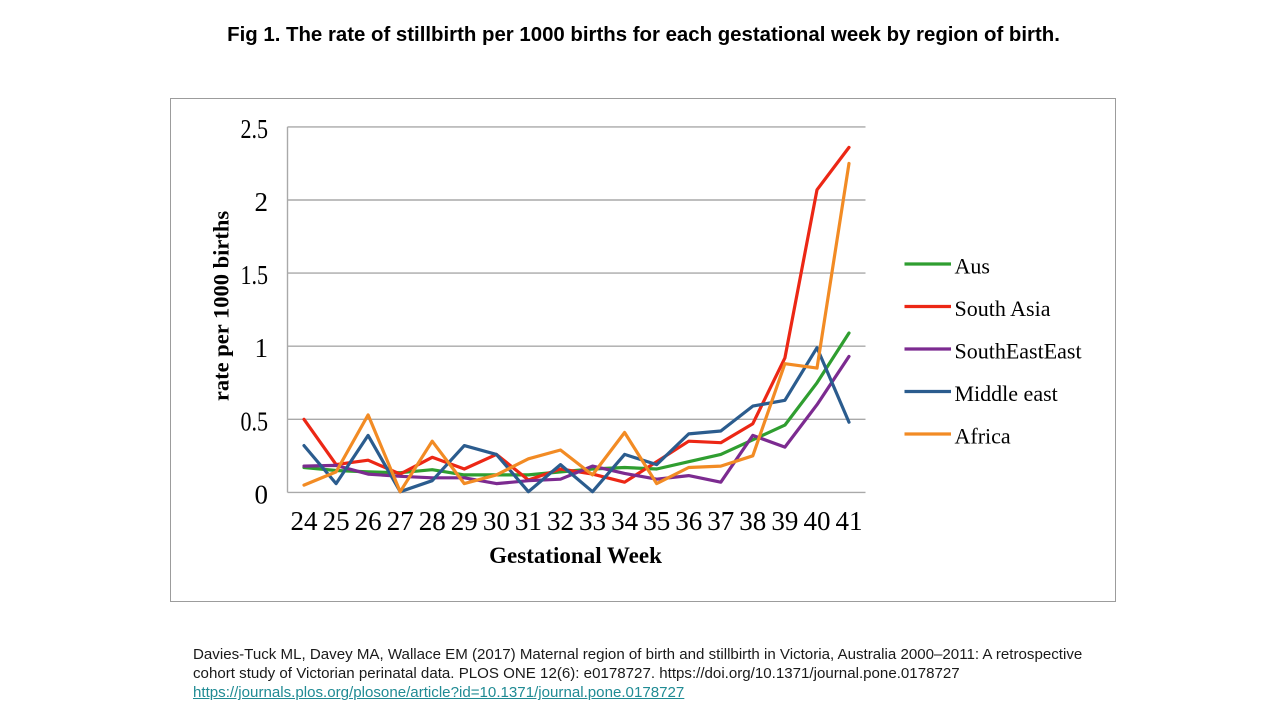 The image size is (1280, 720). I want to click on svg-text: 27, so click(400, 521).